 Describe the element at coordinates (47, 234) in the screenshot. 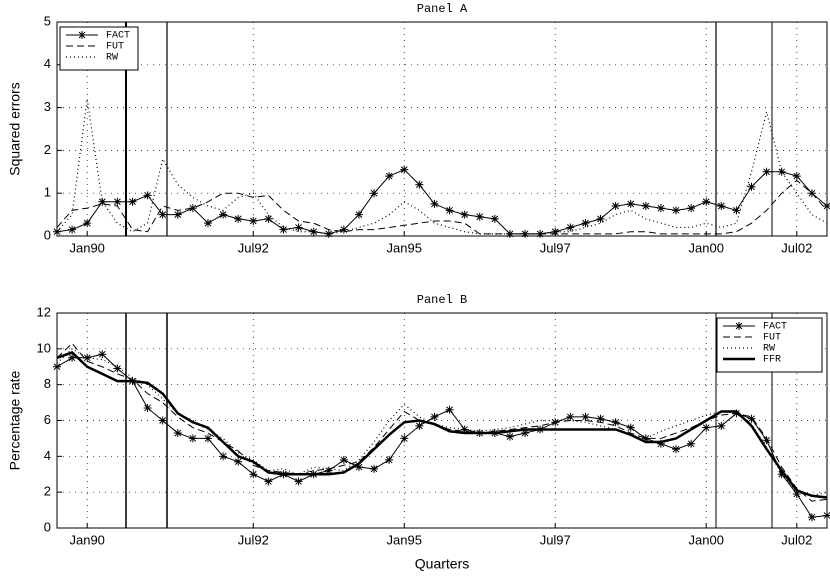

I see `y-tick-label: 0` at that location.